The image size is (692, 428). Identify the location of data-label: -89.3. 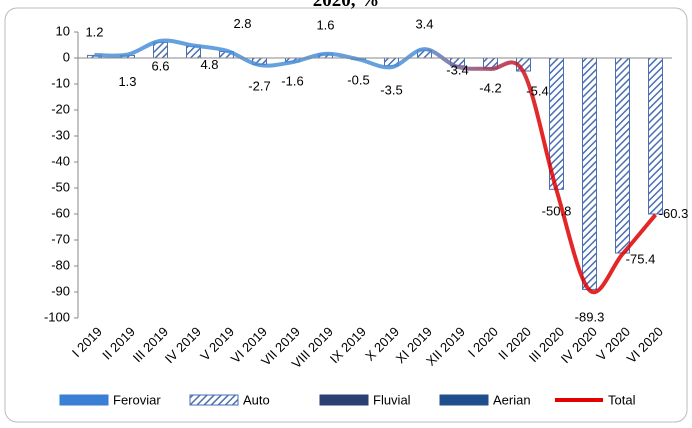
(590, 317).